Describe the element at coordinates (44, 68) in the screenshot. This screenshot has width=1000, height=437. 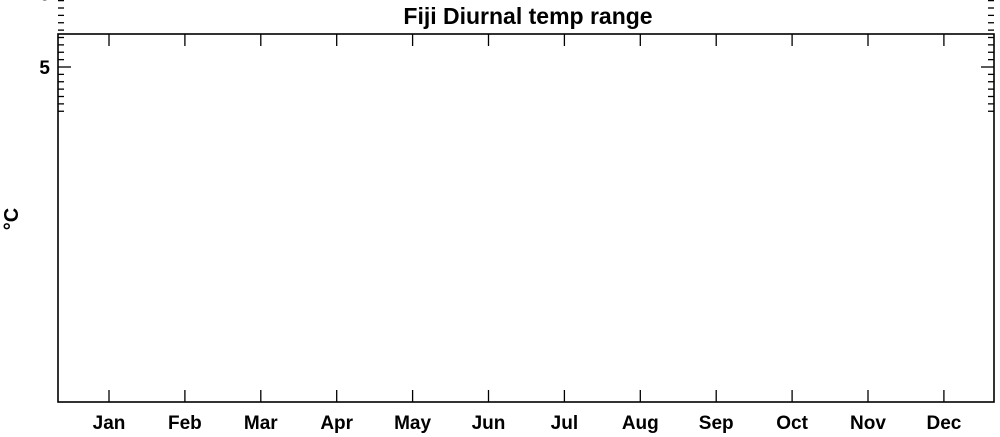
I see `y-tick-label: 5` at that location.